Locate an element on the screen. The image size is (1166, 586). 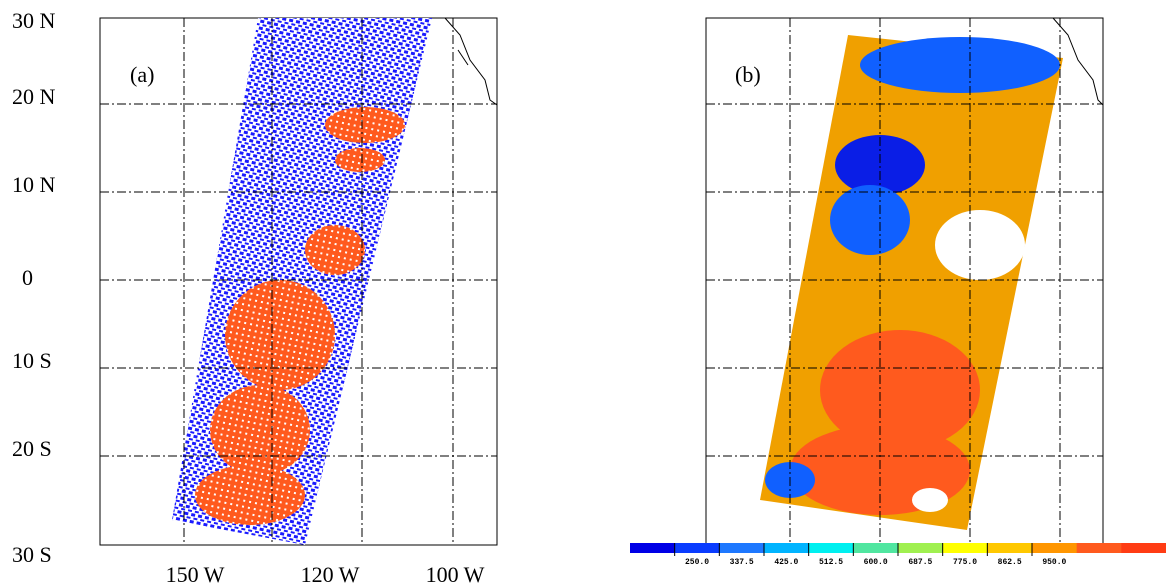
colorbar-label: 512.5 is located at coordinates (831, 562).